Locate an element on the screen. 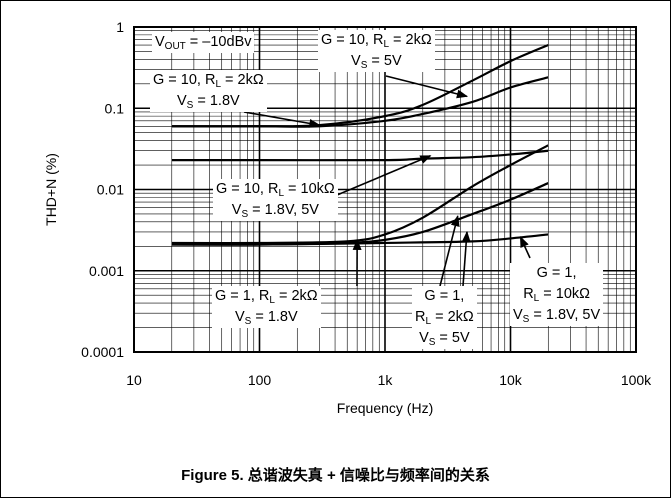 The width and height of the screenshot is (671, 498). y-tick-label: 0.01 is located at coordinates (110, 190).